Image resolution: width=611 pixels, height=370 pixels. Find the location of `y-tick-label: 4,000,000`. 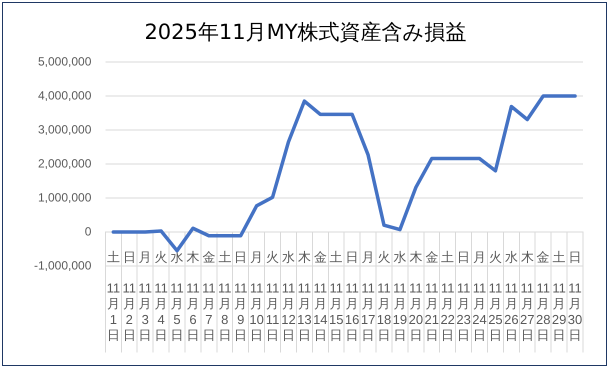

y-tick-label: 4,000,000 is located at coordinates (65, 95).